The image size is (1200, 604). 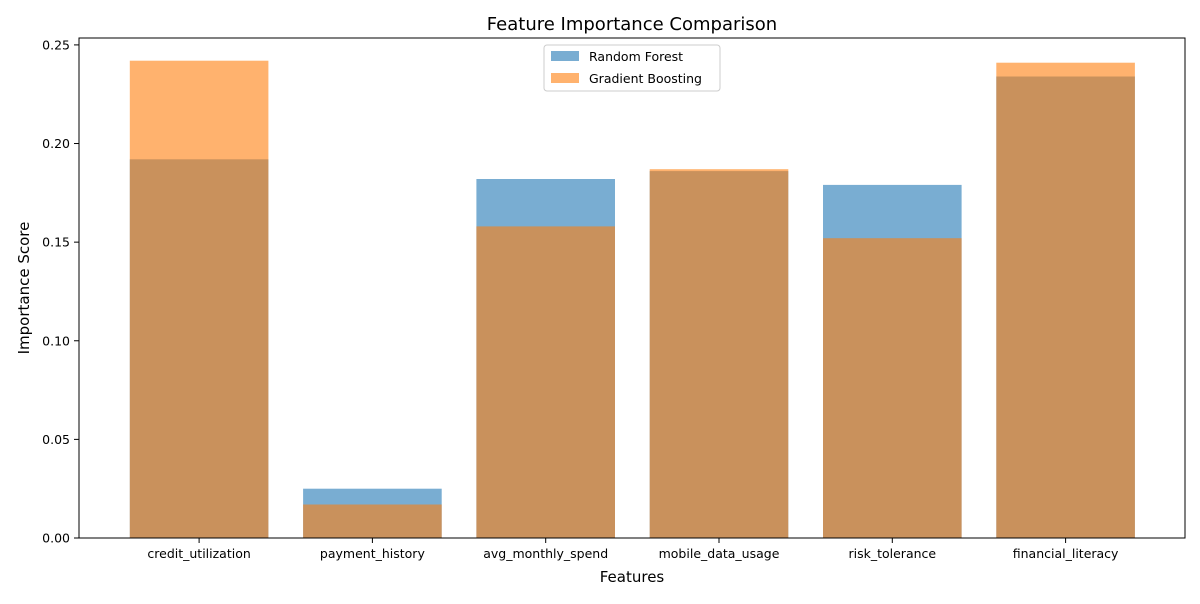 What do you see at coordinates (56, 44) in the screenshot?
I see `y-tick-label: 0.25` at bounding box center [56, 44].